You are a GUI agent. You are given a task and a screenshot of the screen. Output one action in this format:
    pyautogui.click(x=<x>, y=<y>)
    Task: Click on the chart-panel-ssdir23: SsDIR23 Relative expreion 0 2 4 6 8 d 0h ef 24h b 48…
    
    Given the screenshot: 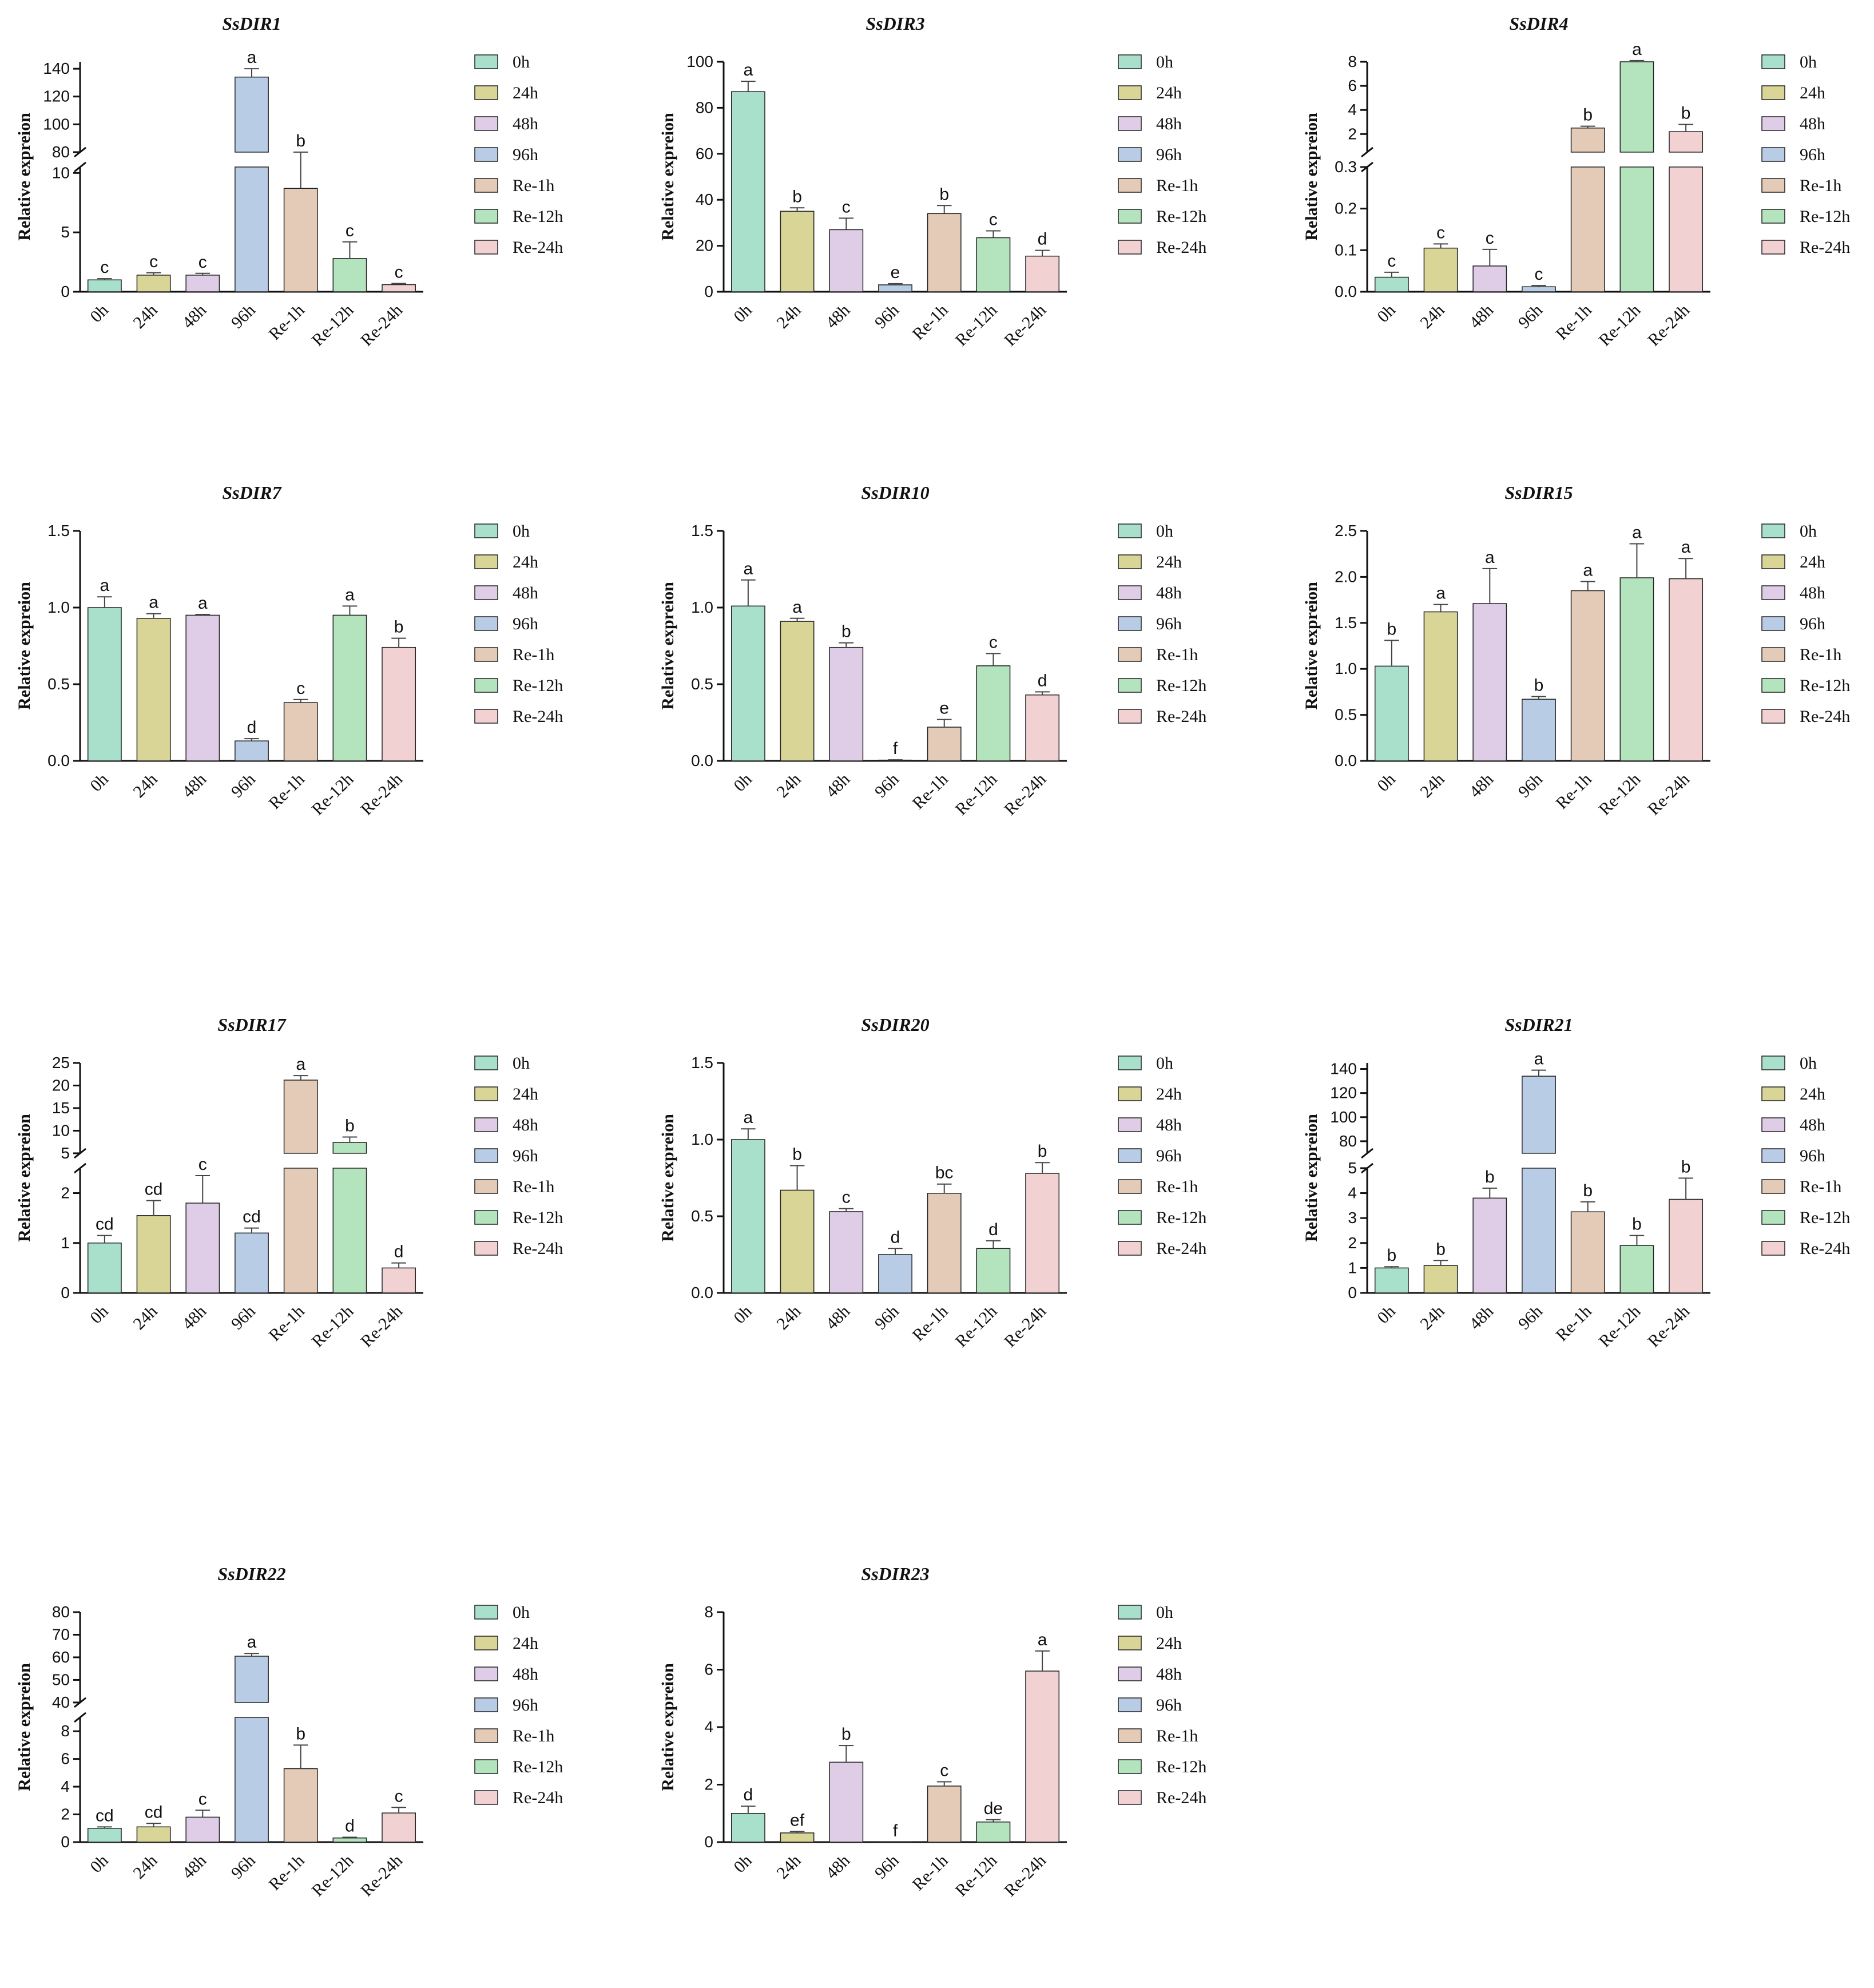 What is the action you would take?
    pyautogui.click(x=930, y=1768)
    